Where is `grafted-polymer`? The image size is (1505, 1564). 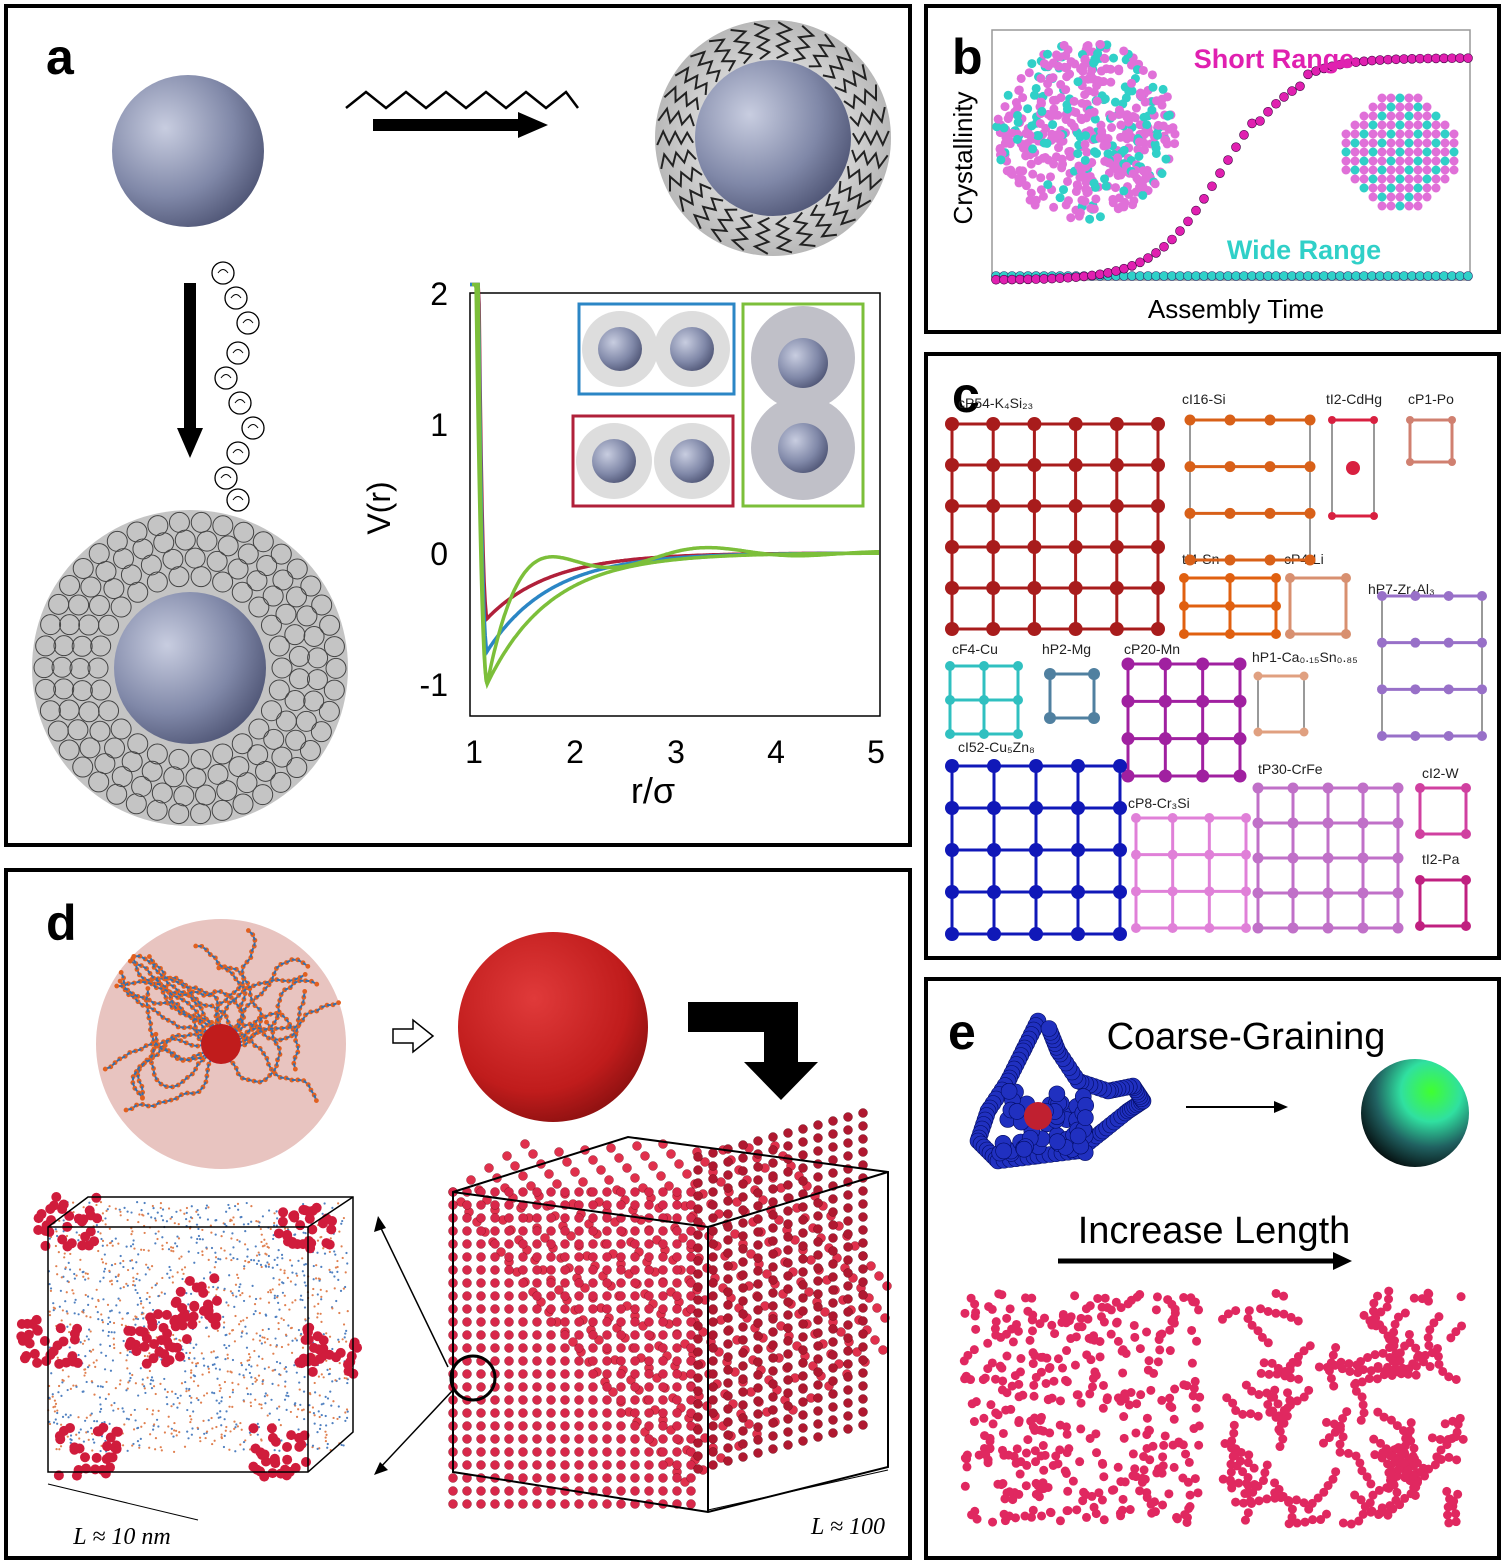 grafted-polymer is located at coordinates (222, 1020).